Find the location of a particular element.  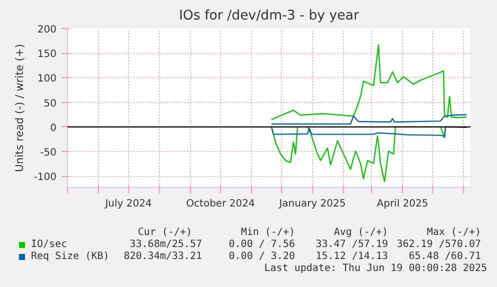

y-tick-label: -50 is located at coordinates (48, 153).